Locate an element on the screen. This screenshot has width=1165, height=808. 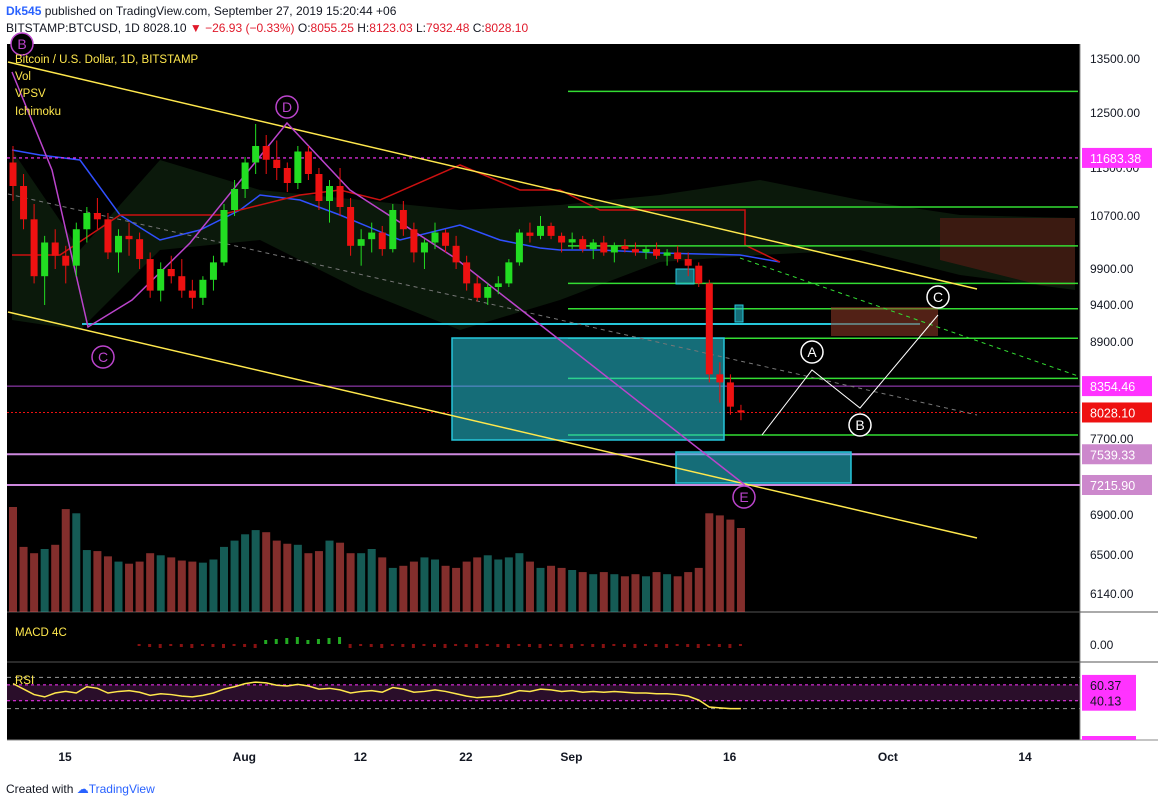
resistance-zone-box is located at coordinates (884, 321).